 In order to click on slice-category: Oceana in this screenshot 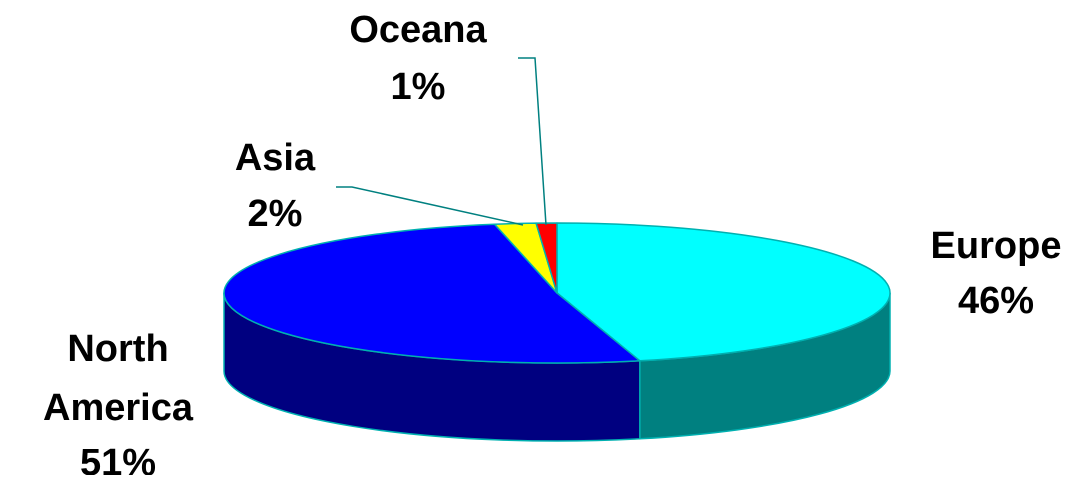, I will do `click(418, 30)`.